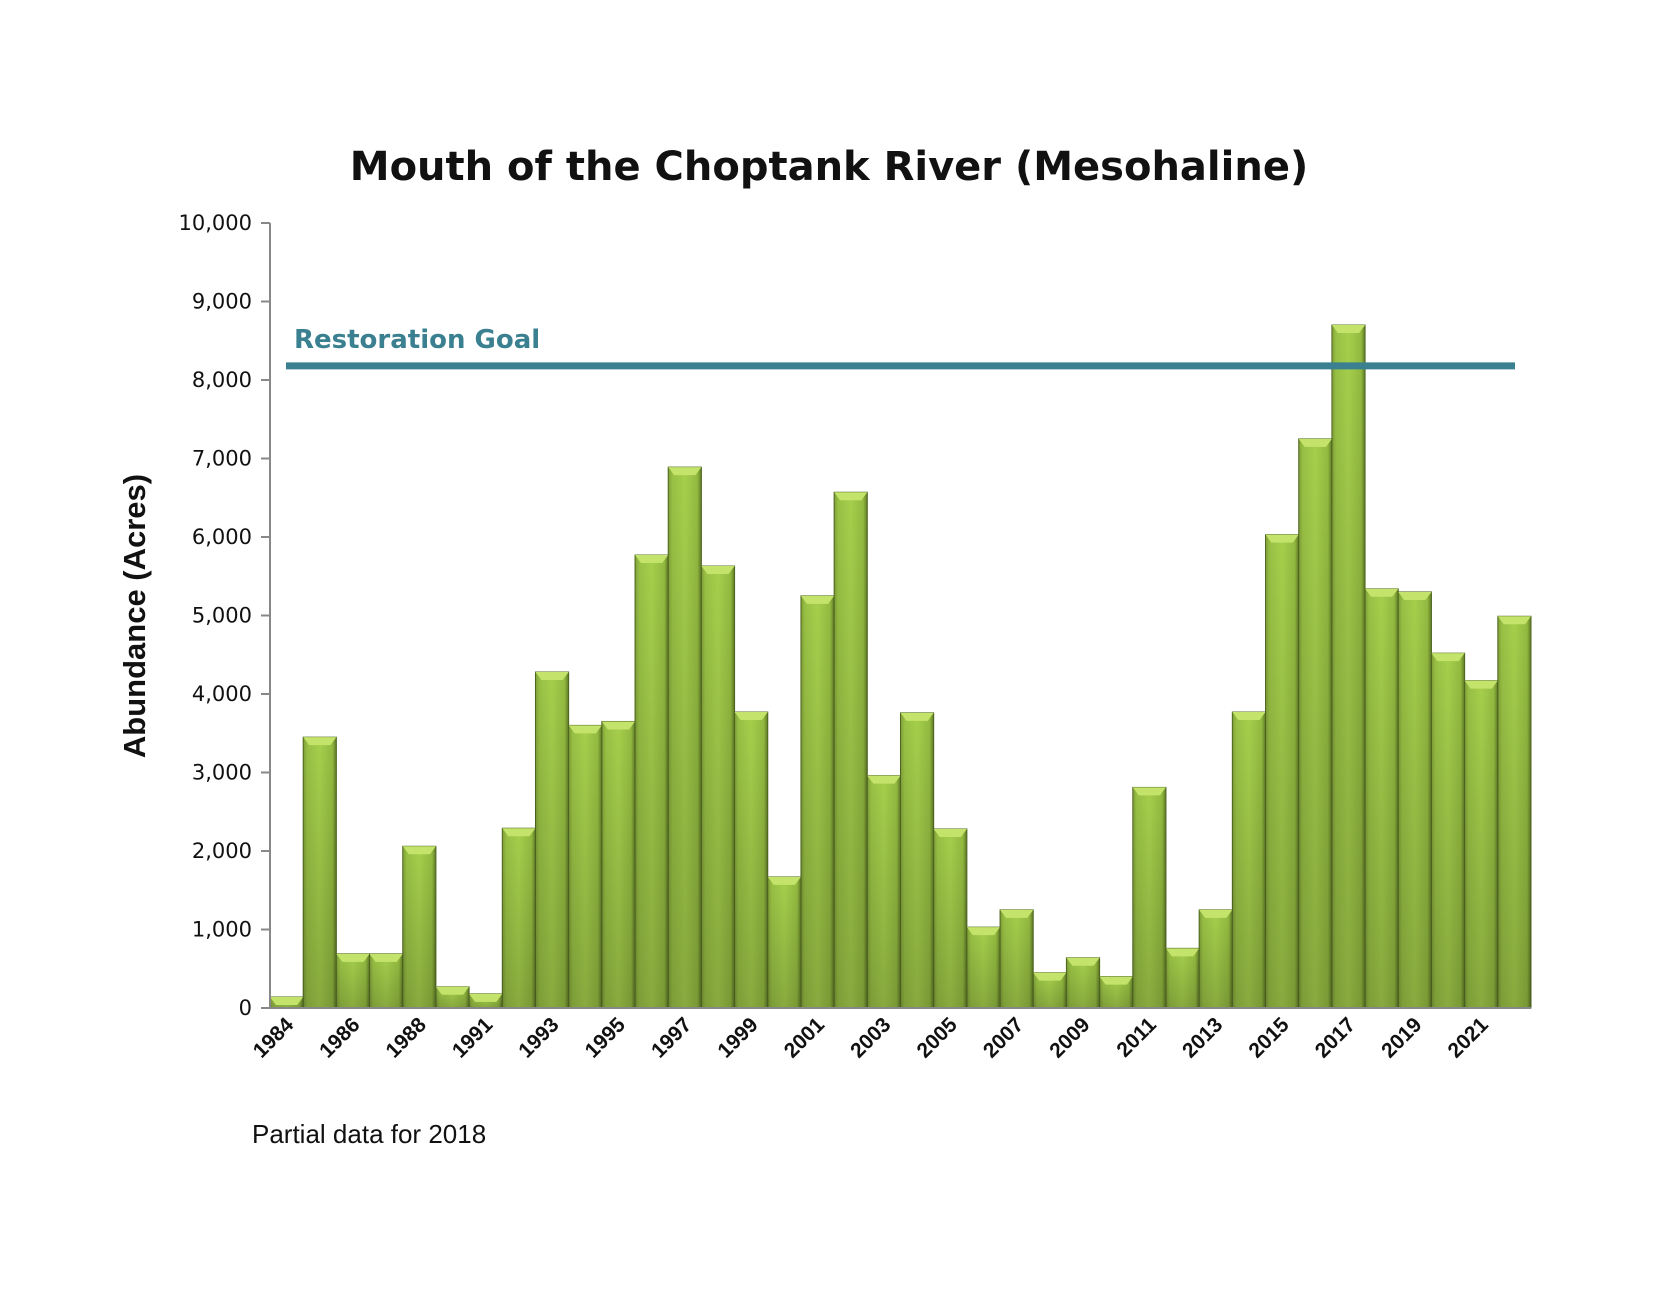 The height and width of the screenshot is (1301, 1672). What do you see at coordinates (1282, 771) in the screenshot?
I see `bar-2015` at bounding box center [1282, 771].